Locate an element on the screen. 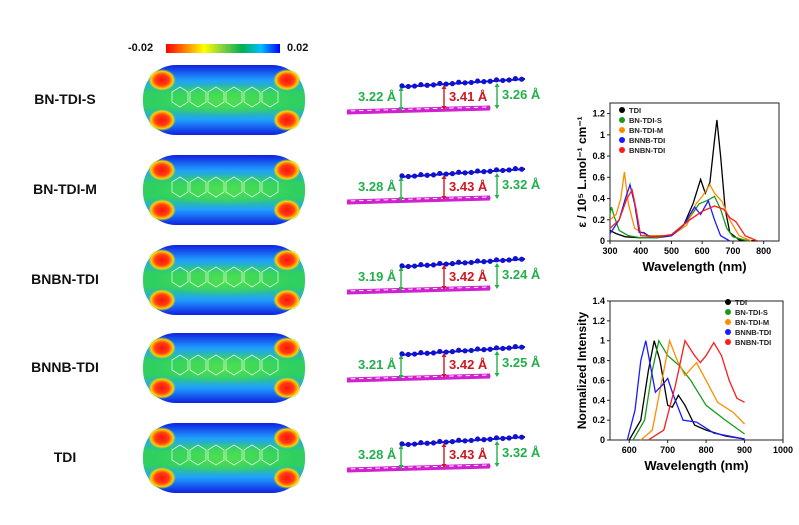  legend-label: BNNB-TDI is located at coordinates (647, 140).